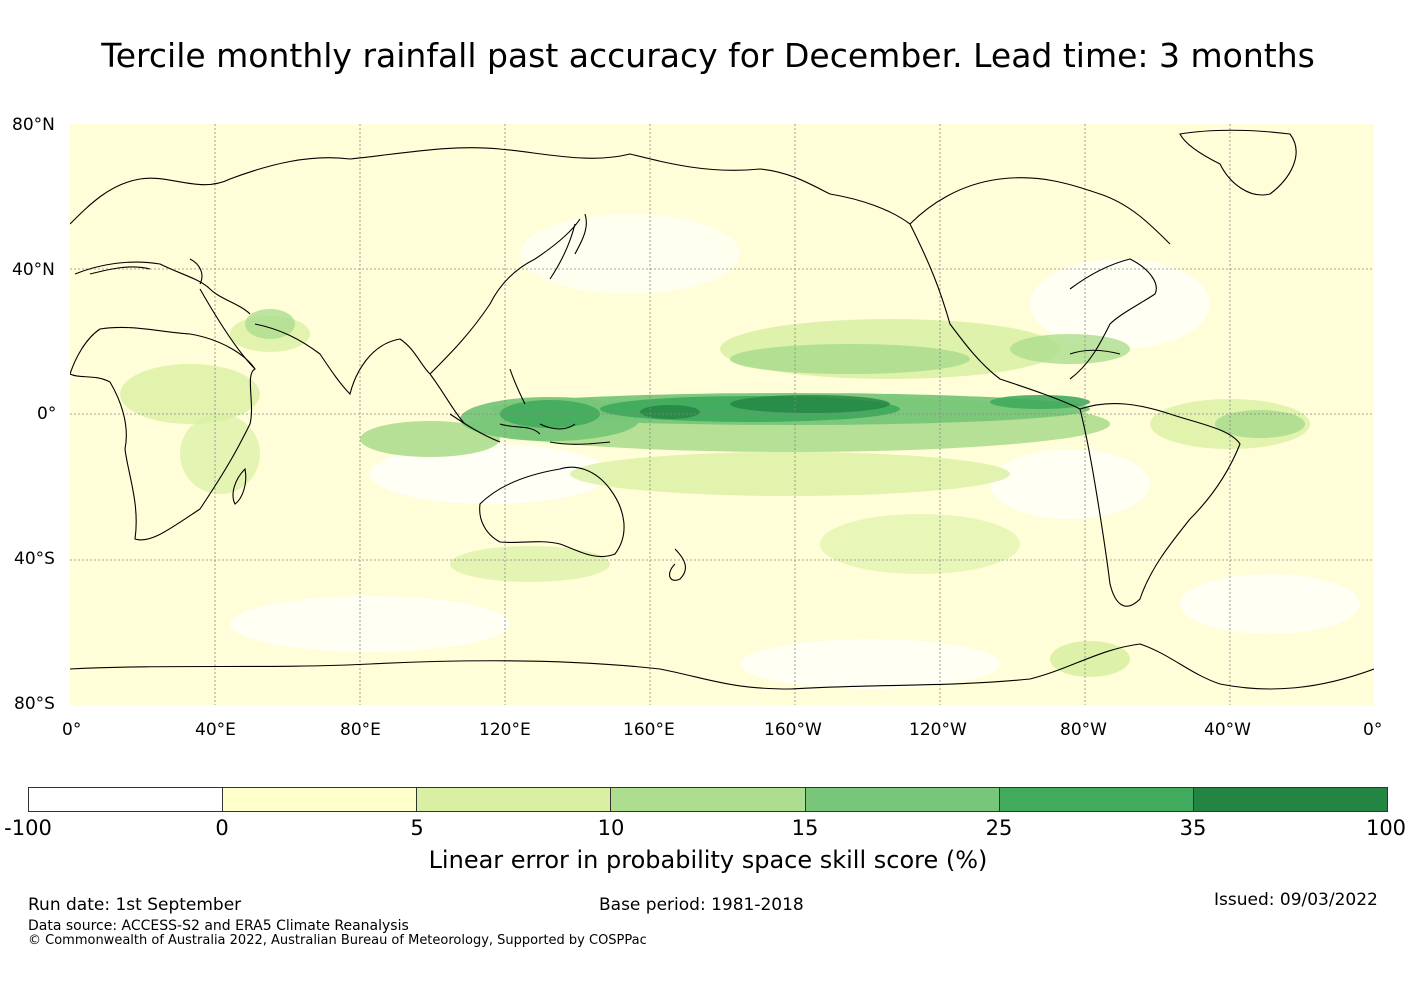 The width and height of the screenshot is (1416, 990). What do you see at coordinates (1373, 730) in the screenshot?
I see `lon-label-0-right: 0°` at bounding box center [1373, 730].